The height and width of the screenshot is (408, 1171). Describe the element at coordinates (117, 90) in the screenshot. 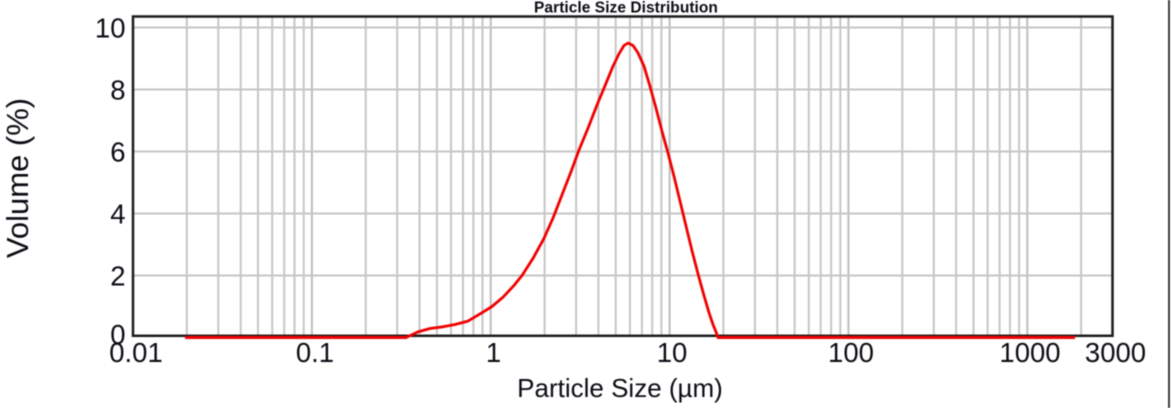

I see `svg-text: 8` at that location.